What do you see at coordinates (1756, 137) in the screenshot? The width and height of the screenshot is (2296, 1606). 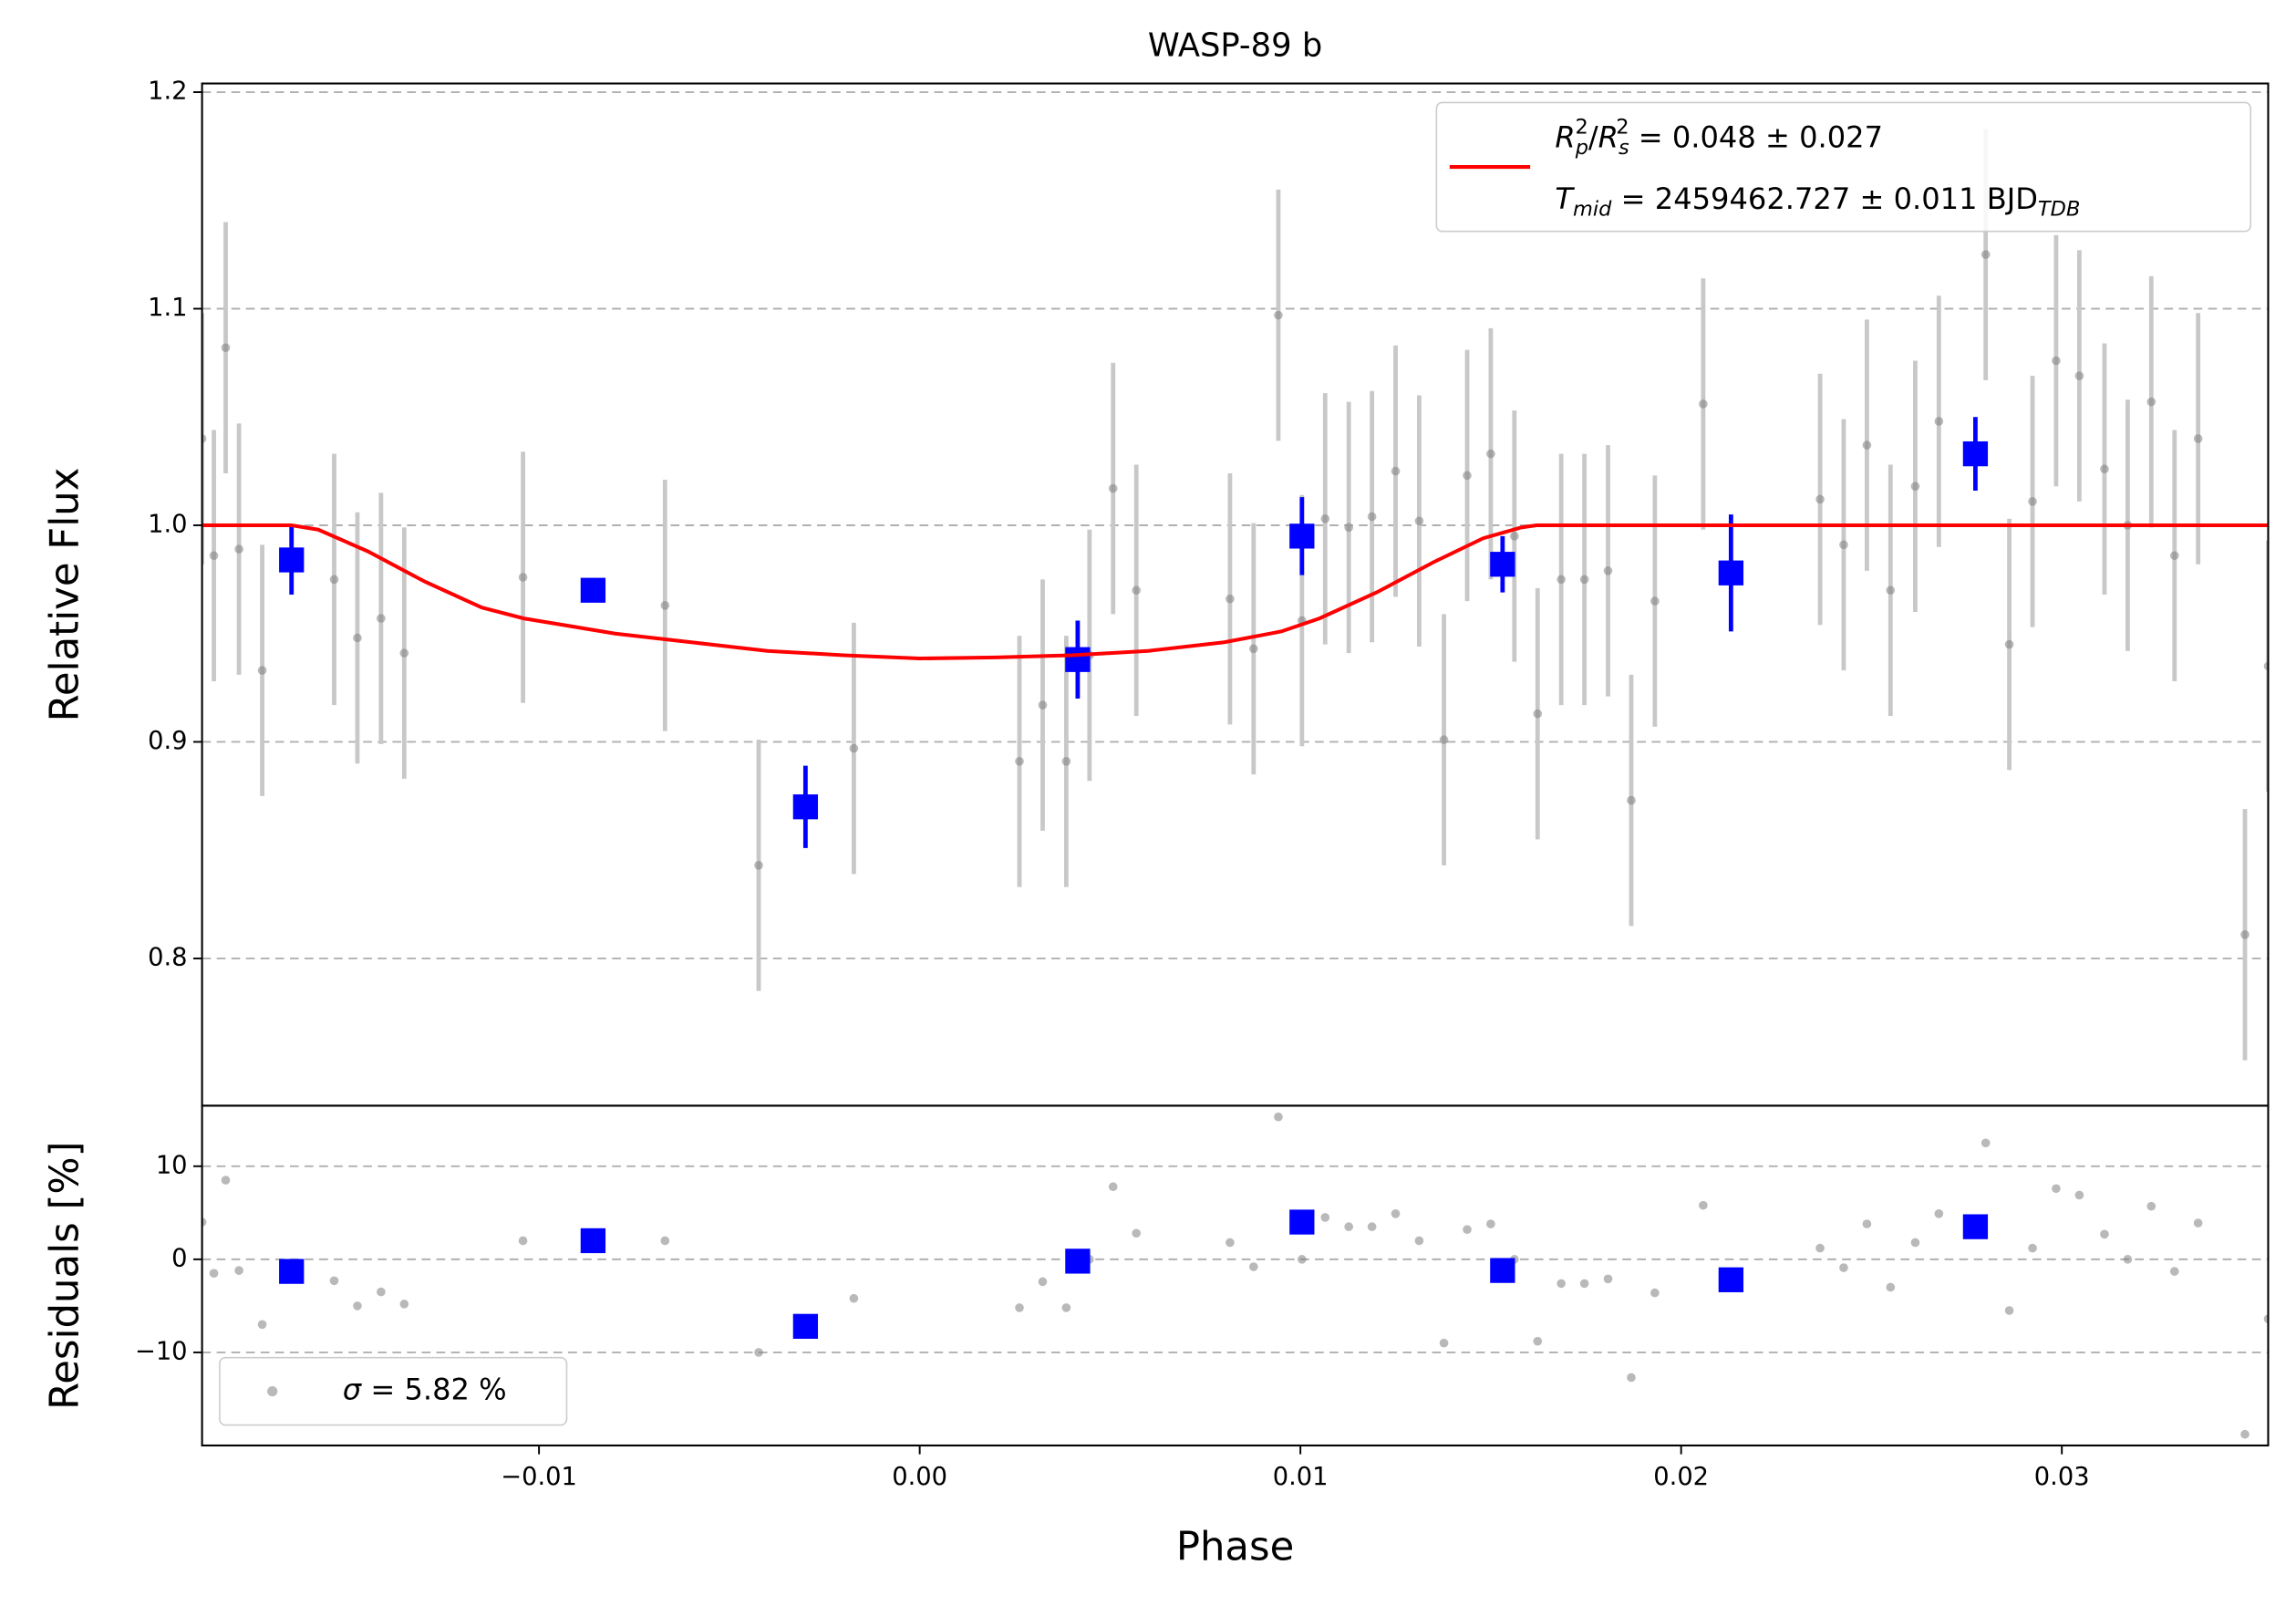 I see `legend-text-part: = 0.048 ± 0.027` at bounding box center [1756, 137].